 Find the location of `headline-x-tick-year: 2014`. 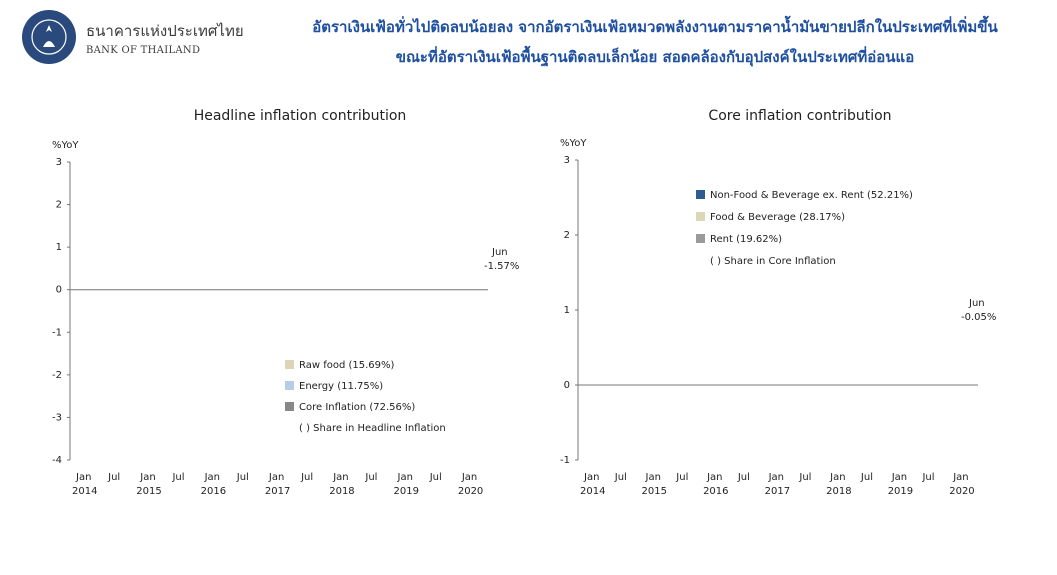

headline-x-tick-year: 2014 is located at coordinates (84, 491).